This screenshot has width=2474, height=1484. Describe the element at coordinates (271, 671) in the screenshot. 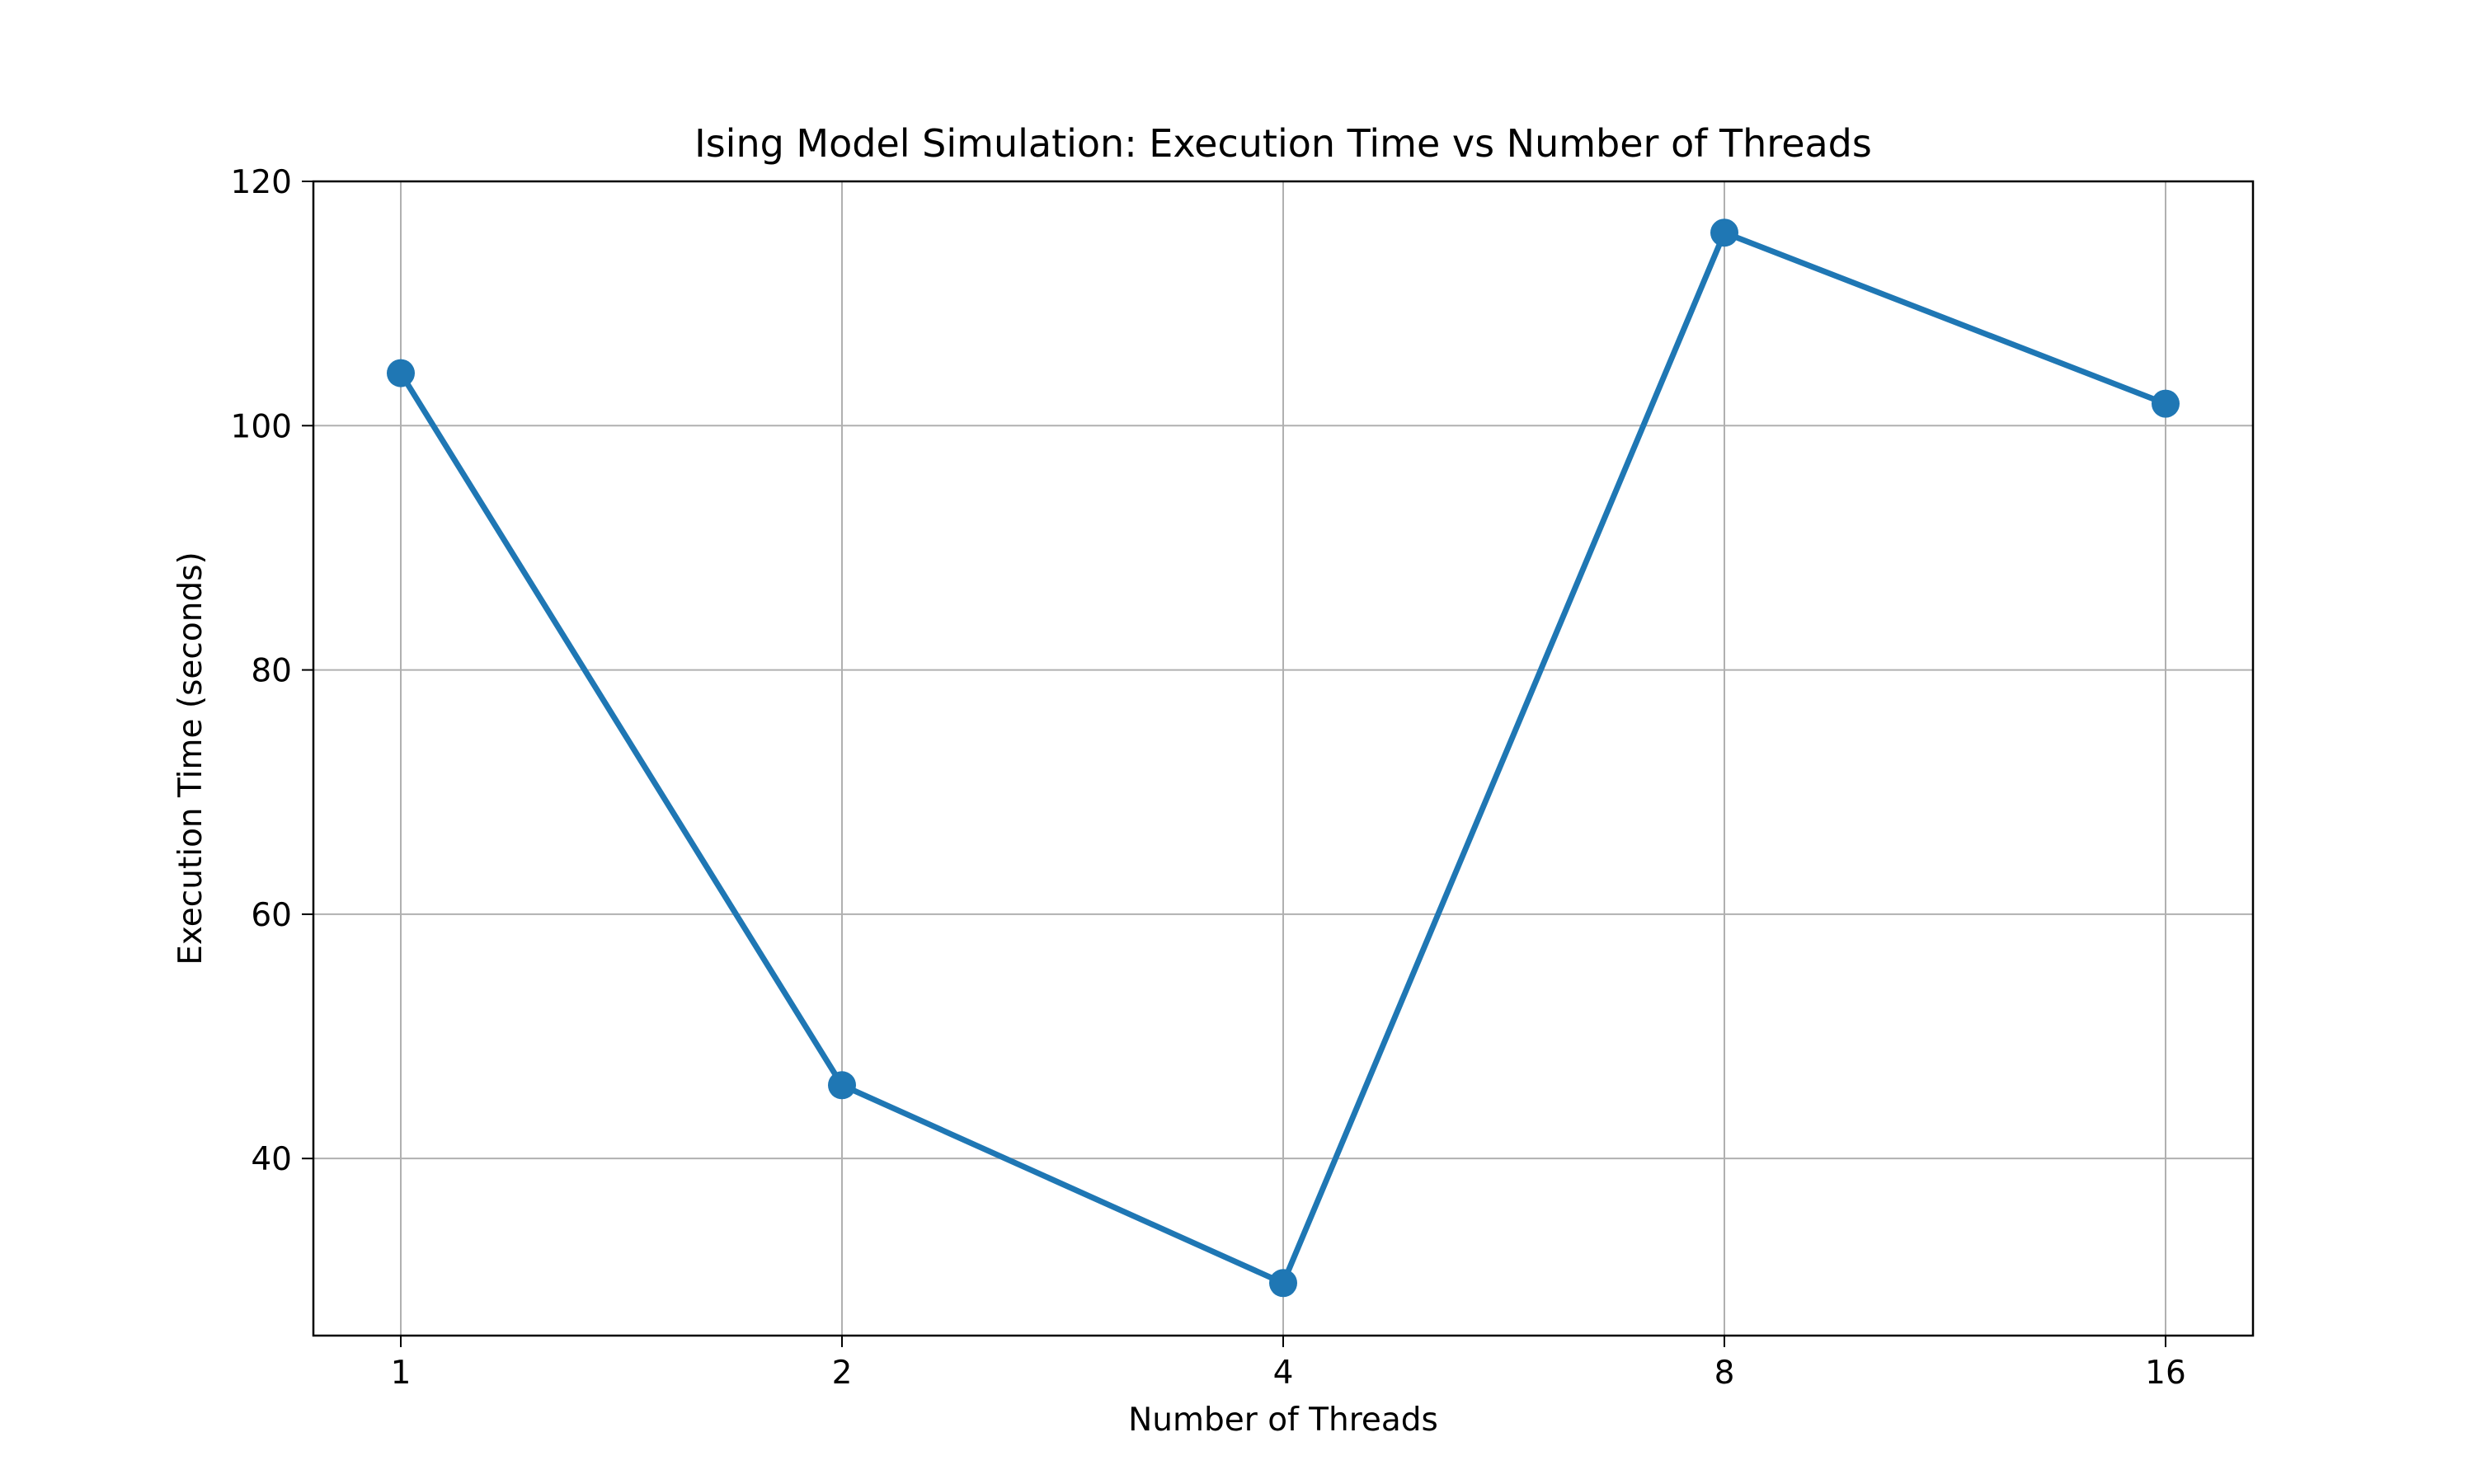

I see `y-tick-label: 80` at that location.